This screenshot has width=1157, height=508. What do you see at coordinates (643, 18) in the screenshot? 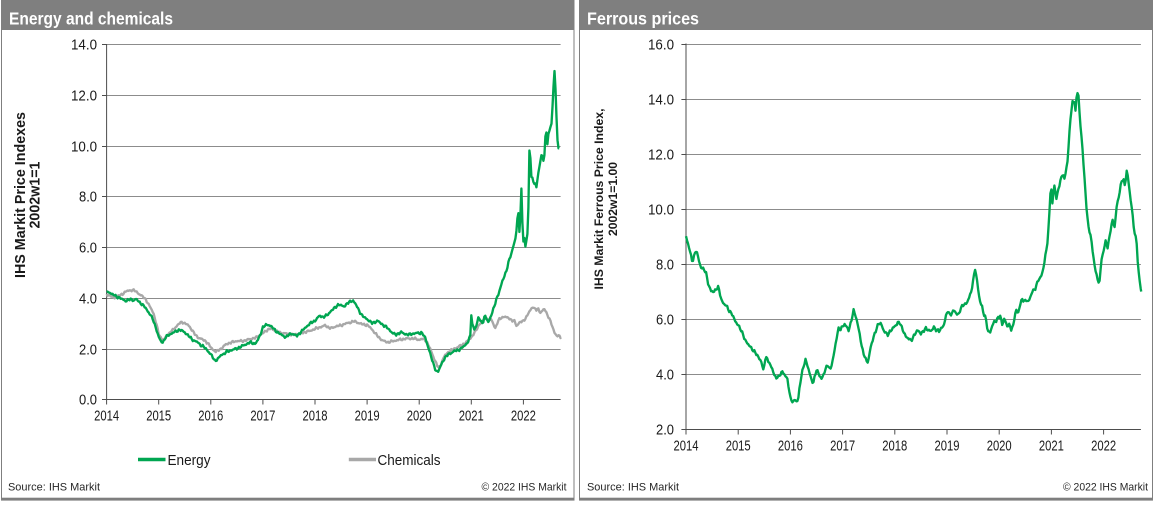
I see `svg-text: Ferrous prices` at bounding box center [643, 18].